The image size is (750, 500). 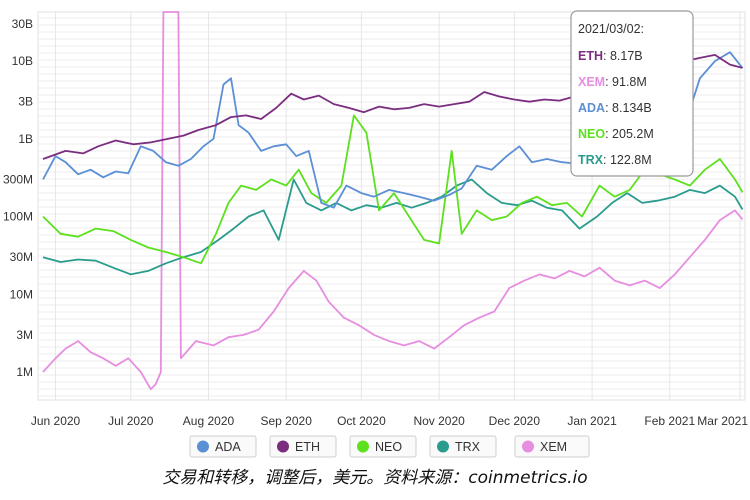 What do you see at coordinates (18, 217) in the screenshot?
I see `y-tick-label: 100M` at bounding box center [18, 217].